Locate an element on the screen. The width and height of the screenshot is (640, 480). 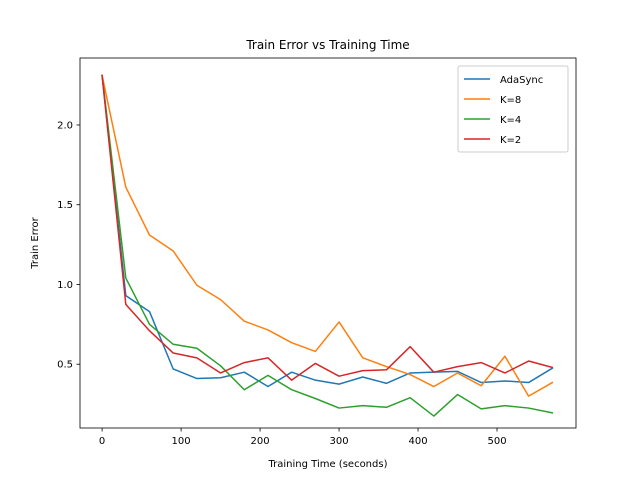
y-tick-label: 0.5 is located at coordinates (65, 365).